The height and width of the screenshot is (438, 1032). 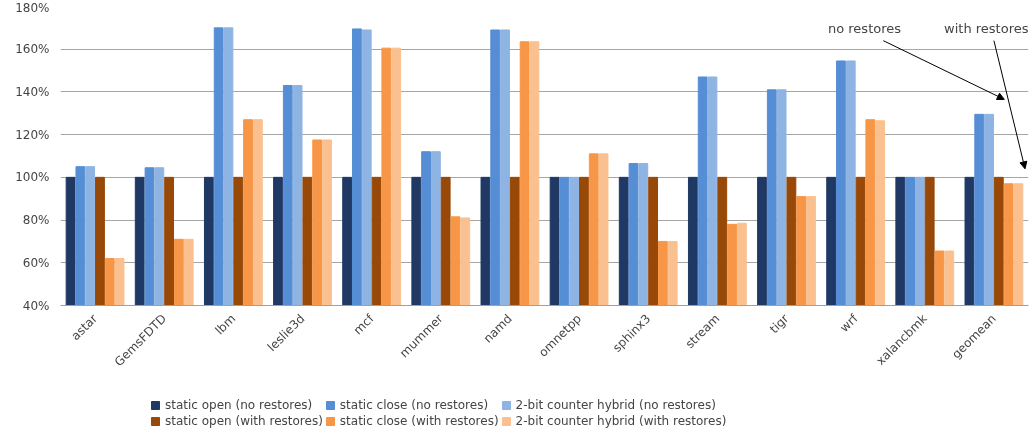 I want to click on x-tick-label: wrf, so click(x=849, y=323).